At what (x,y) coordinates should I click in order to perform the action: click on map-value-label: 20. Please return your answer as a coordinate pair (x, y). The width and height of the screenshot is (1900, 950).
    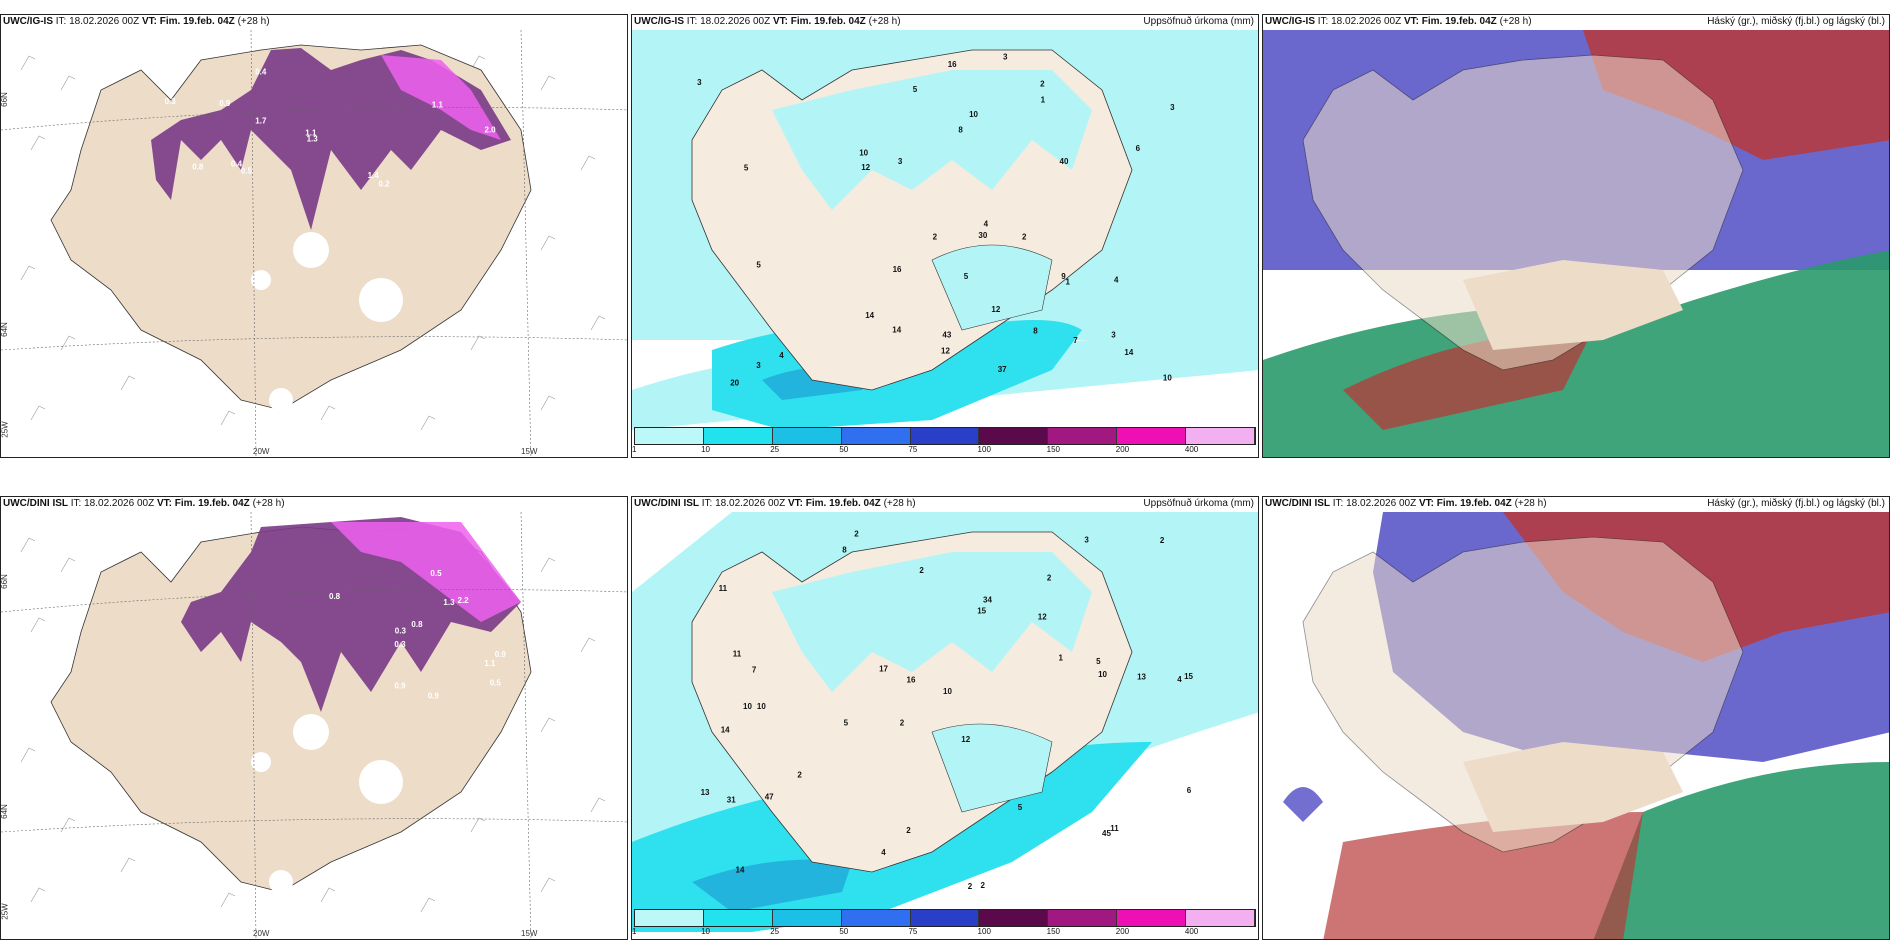
    Looking at the image, I should click on (734, 383).